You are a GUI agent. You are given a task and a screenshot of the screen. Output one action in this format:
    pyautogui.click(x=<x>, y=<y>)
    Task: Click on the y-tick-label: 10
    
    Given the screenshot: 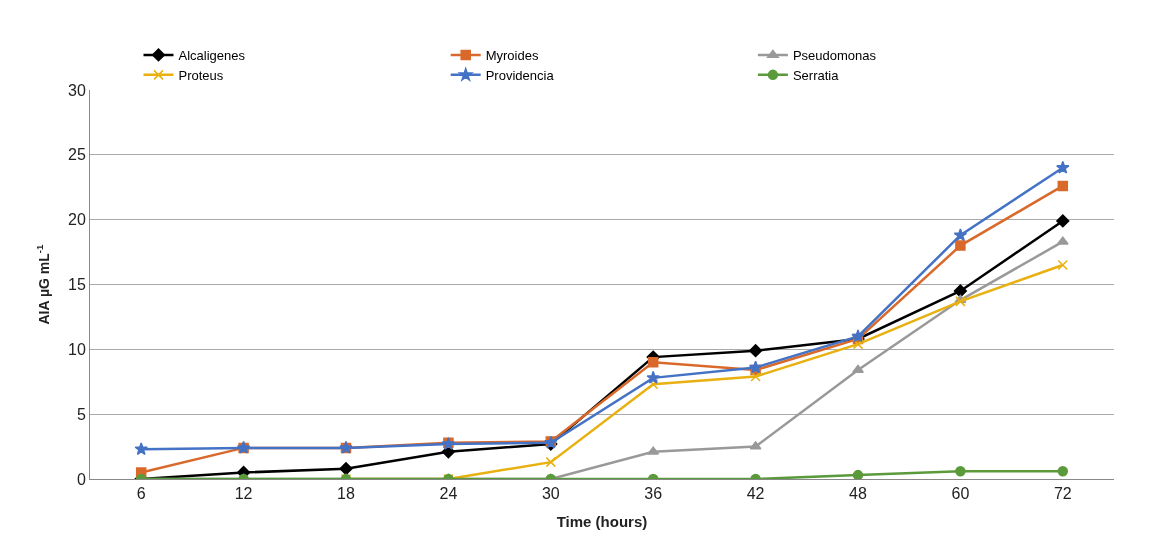 What is the action you would take?
    pyautogui.click(x=77, y=349)
    